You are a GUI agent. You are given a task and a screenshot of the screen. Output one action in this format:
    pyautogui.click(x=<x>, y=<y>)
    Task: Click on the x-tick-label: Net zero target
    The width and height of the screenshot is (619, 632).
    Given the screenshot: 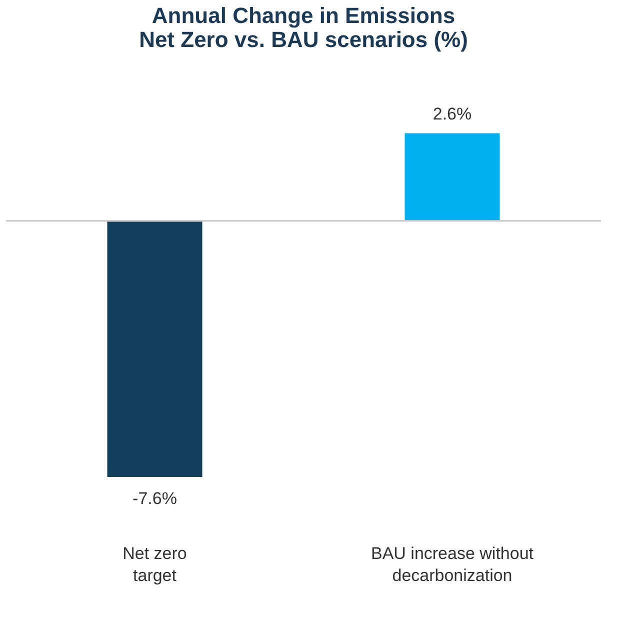 What is the action you would take?
    pyautogui.click(x=154, y=564)
    